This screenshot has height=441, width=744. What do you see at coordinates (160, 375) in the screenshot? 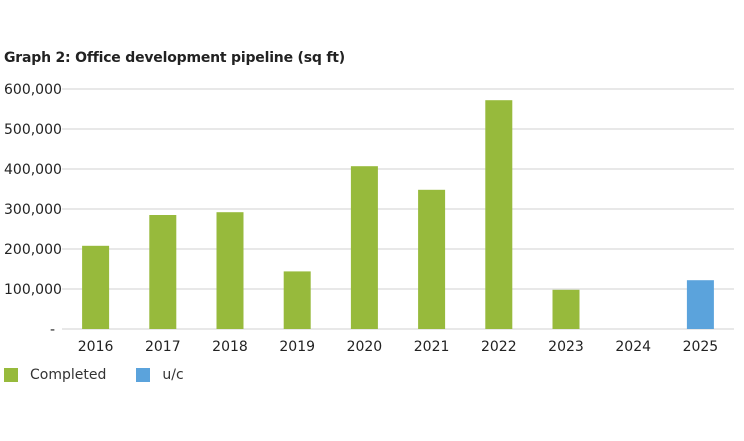
I see `legend-item-uc: u/c` at bounding box center [160, 375].